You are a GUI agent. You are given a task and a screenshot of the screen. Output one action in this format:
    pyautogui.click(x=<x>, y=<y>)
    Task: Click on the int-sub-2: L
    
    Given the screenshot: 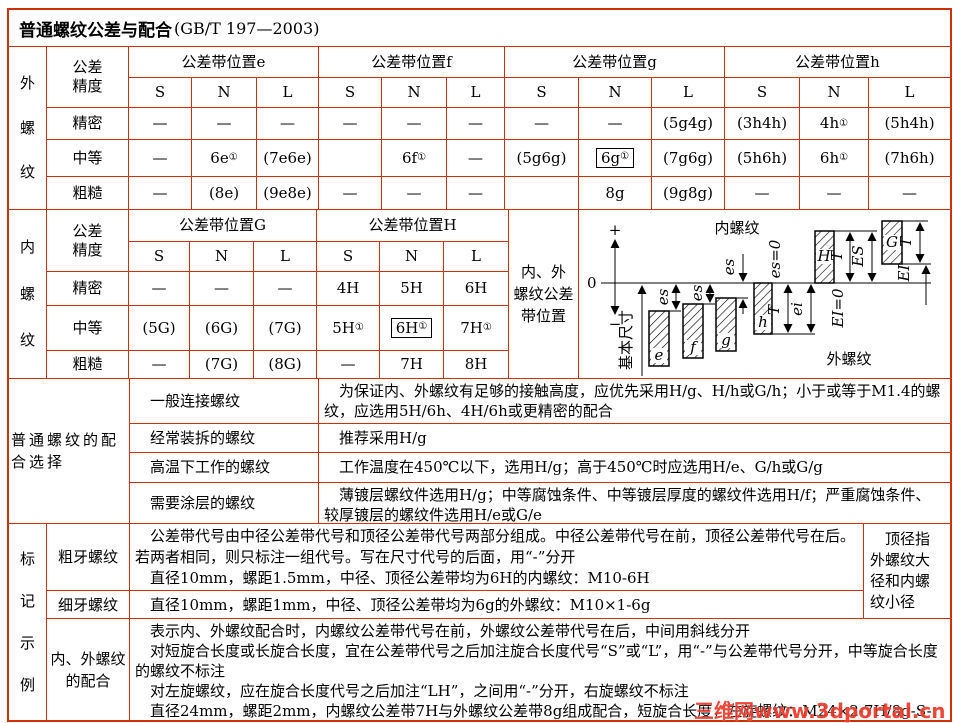 What is the action you would take?
    pyautogui.click(x=285, y=256)
    